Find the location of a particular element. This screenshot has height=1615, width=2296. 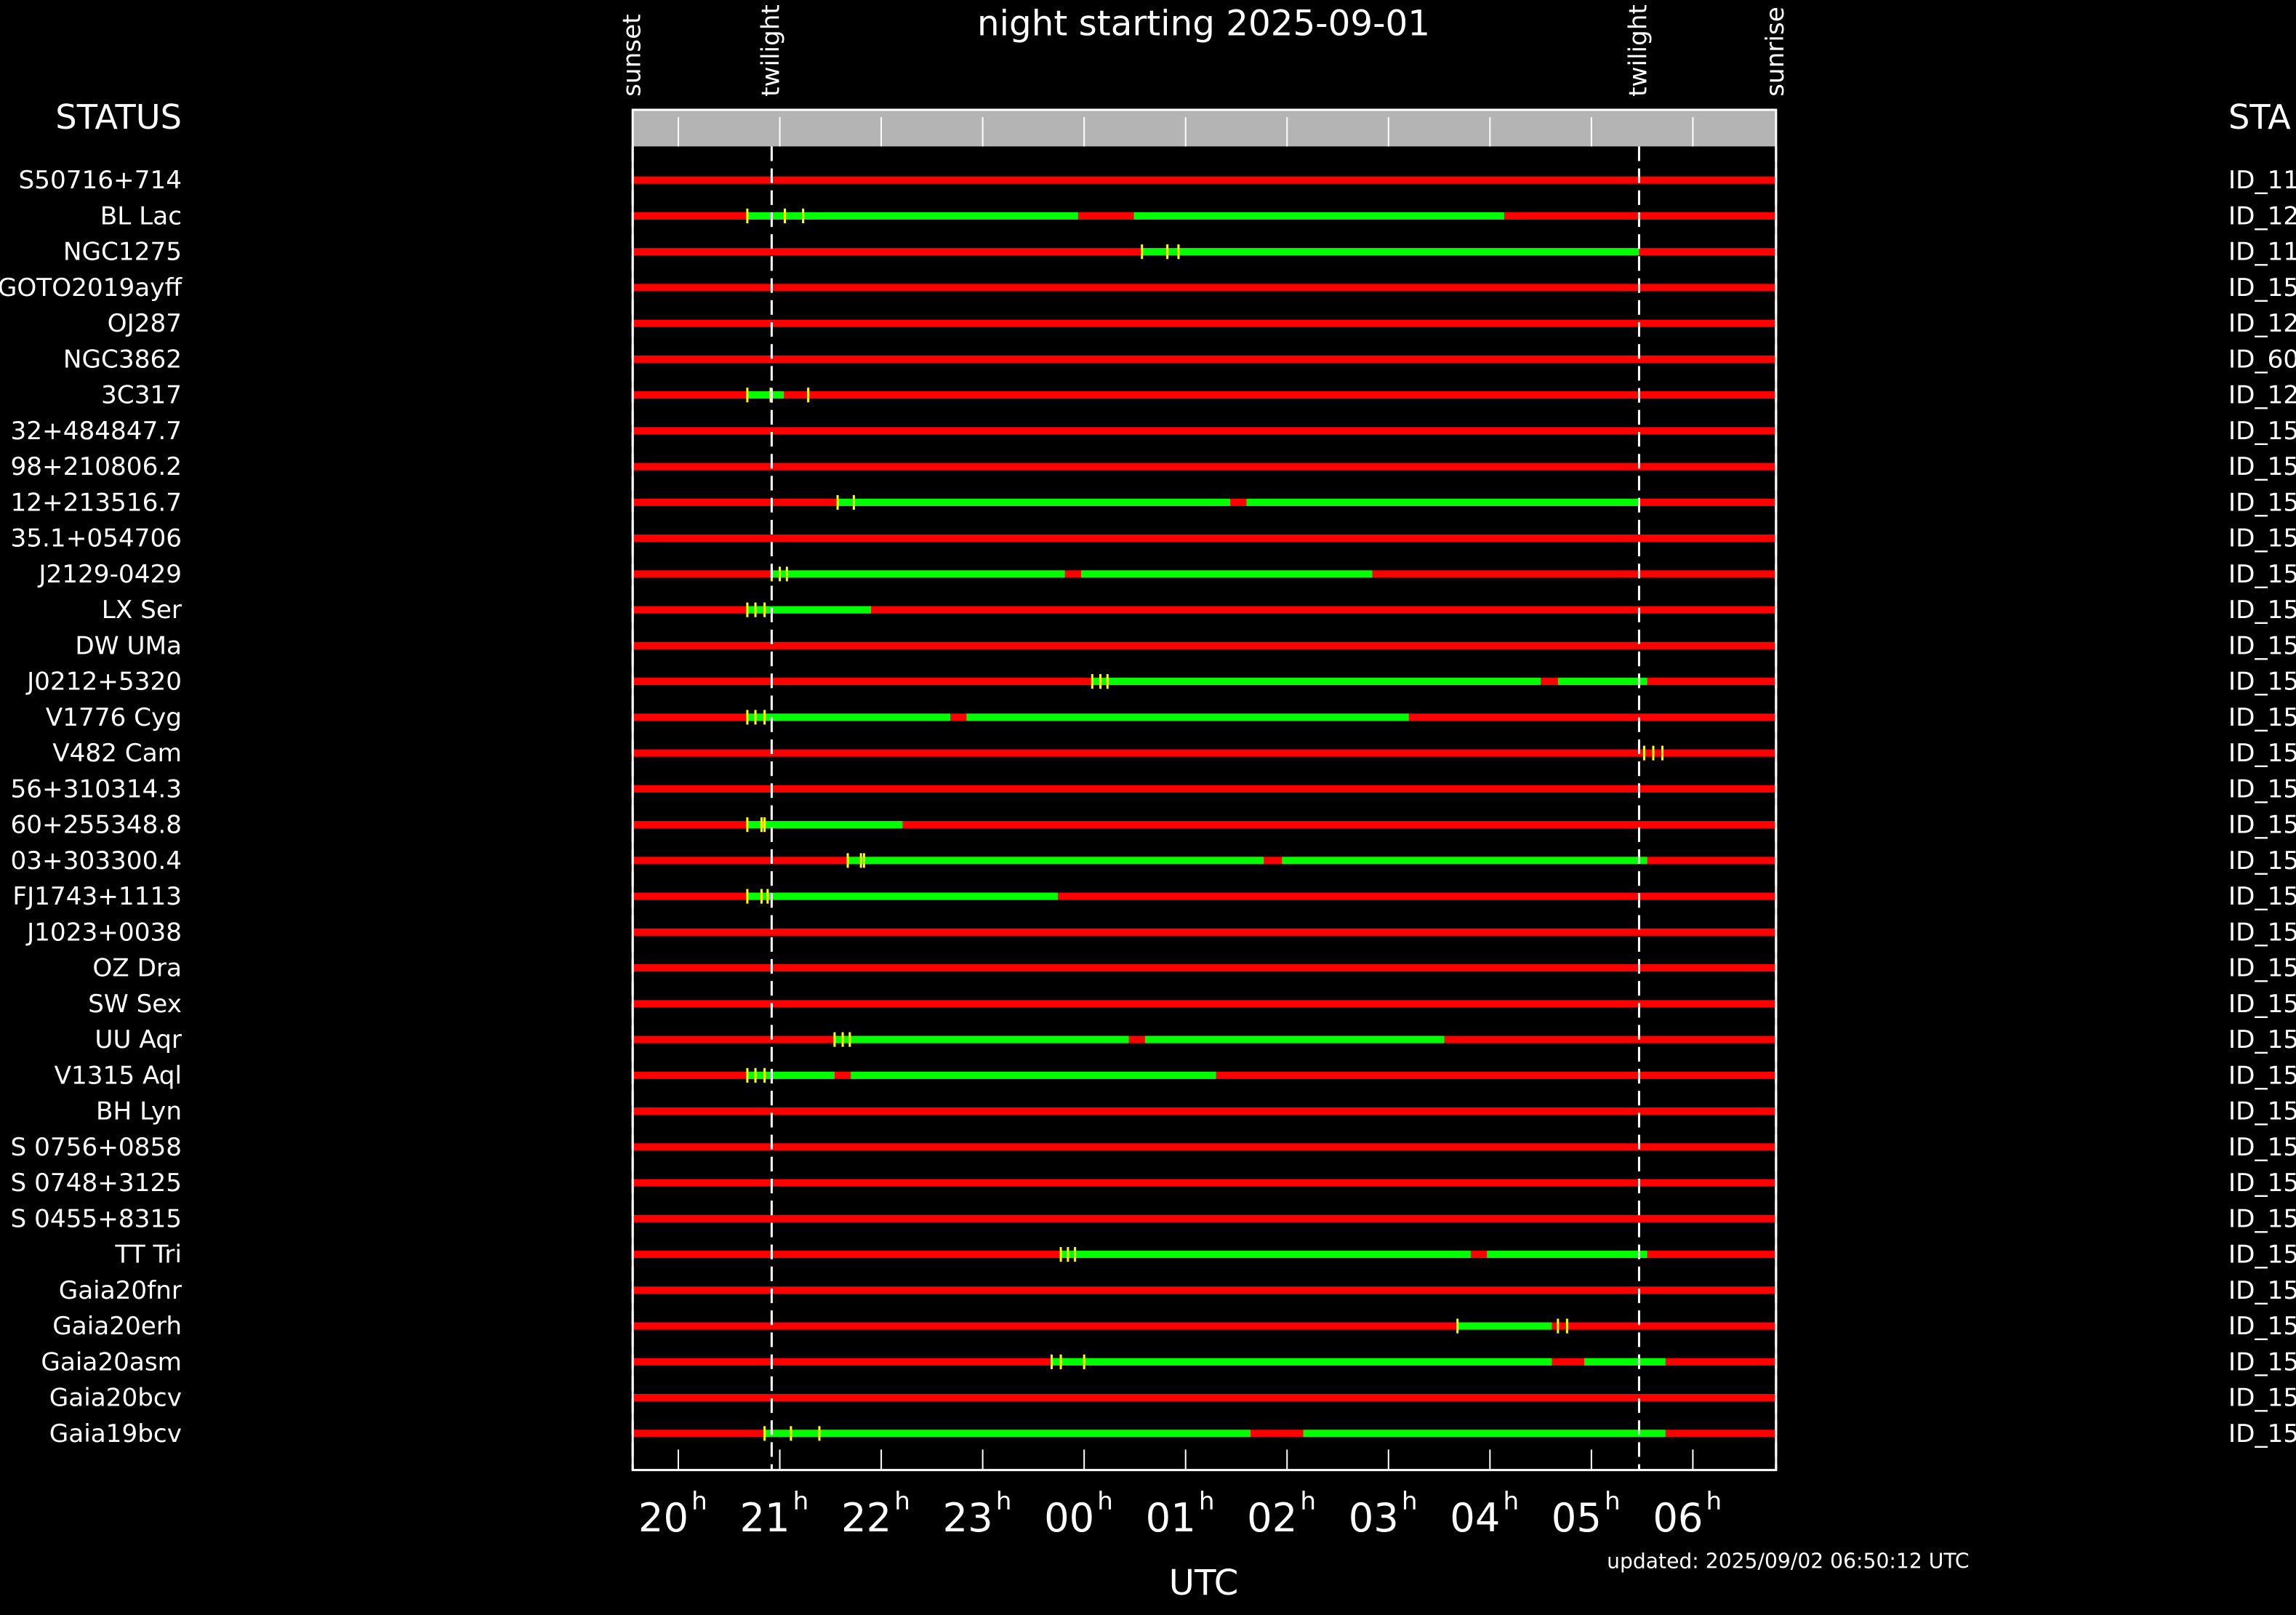

target-name: 12+213516.7 is located at coordinates (96, 502).